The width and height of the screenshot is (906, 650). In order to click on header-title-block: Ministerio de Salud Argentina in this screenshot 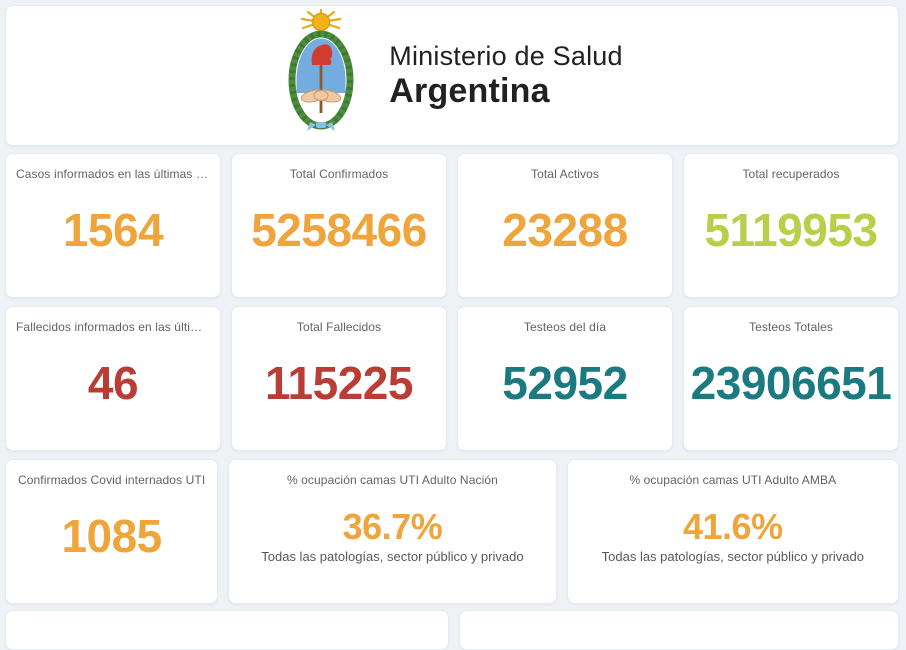, I will do `click(506, 75)`.